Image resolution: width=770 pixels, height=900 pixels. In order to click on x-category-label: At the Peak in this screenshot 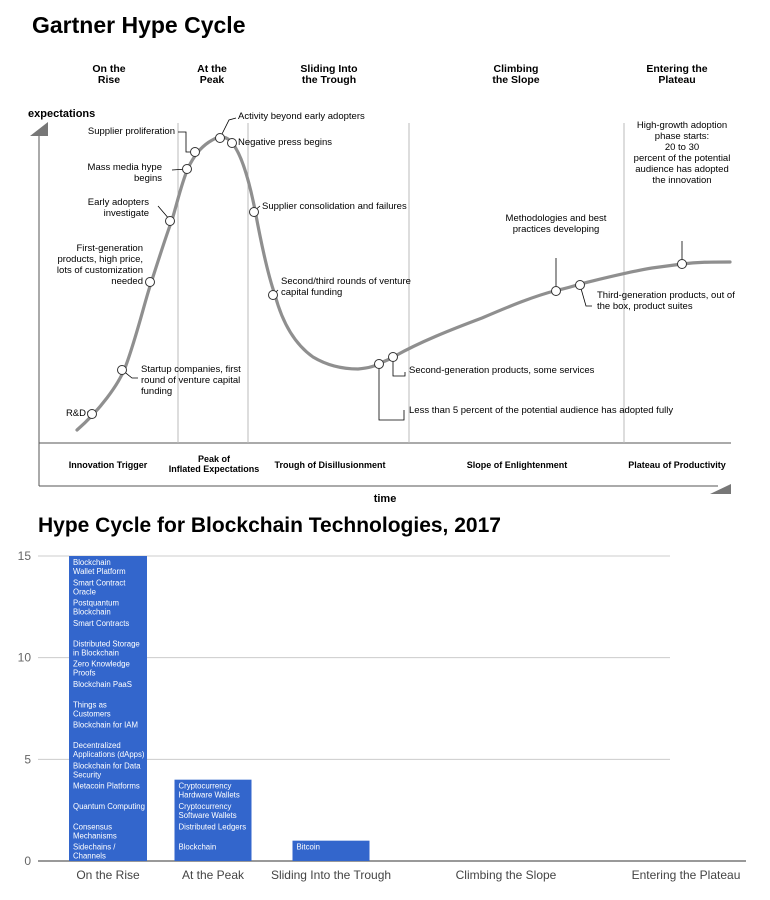, I will do `click(213, 875)`.